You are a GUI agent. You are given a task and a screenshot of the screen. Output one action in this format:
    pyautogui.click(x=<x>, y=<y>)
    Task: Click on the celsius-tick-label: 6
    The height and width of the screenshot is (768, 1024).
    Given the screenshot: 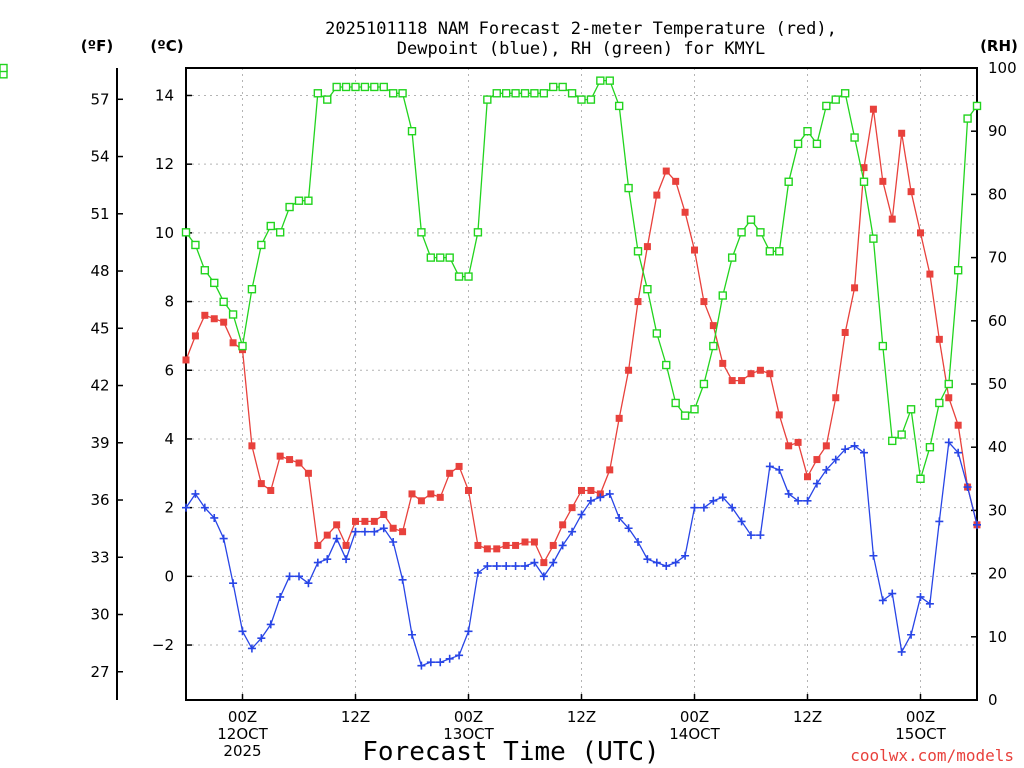 What is the action you would take?
    pyautogui.click(x=169, y=370)
    